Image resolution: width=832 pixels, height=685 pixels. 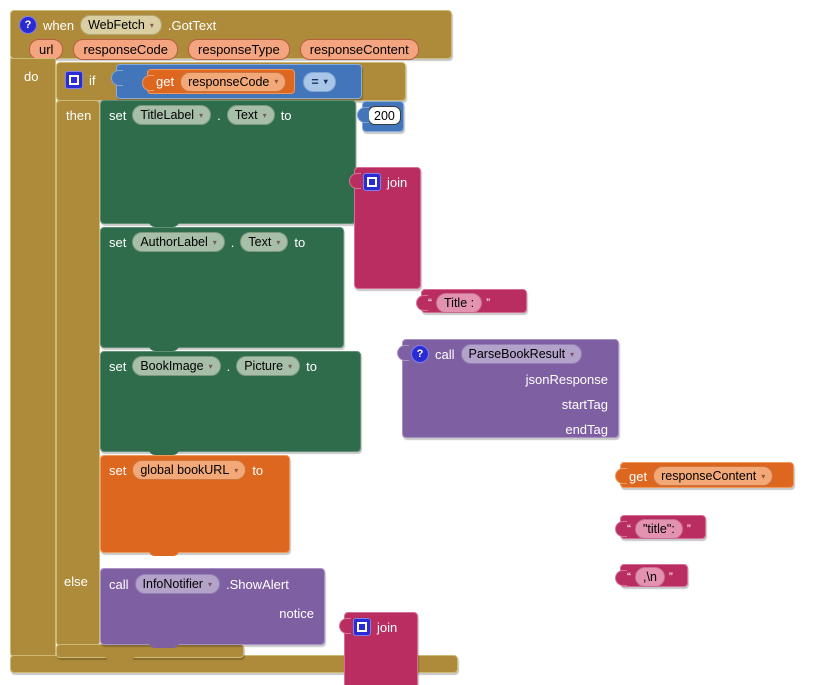 I want to click on event-param-url: url, so click(x=46, y=49).